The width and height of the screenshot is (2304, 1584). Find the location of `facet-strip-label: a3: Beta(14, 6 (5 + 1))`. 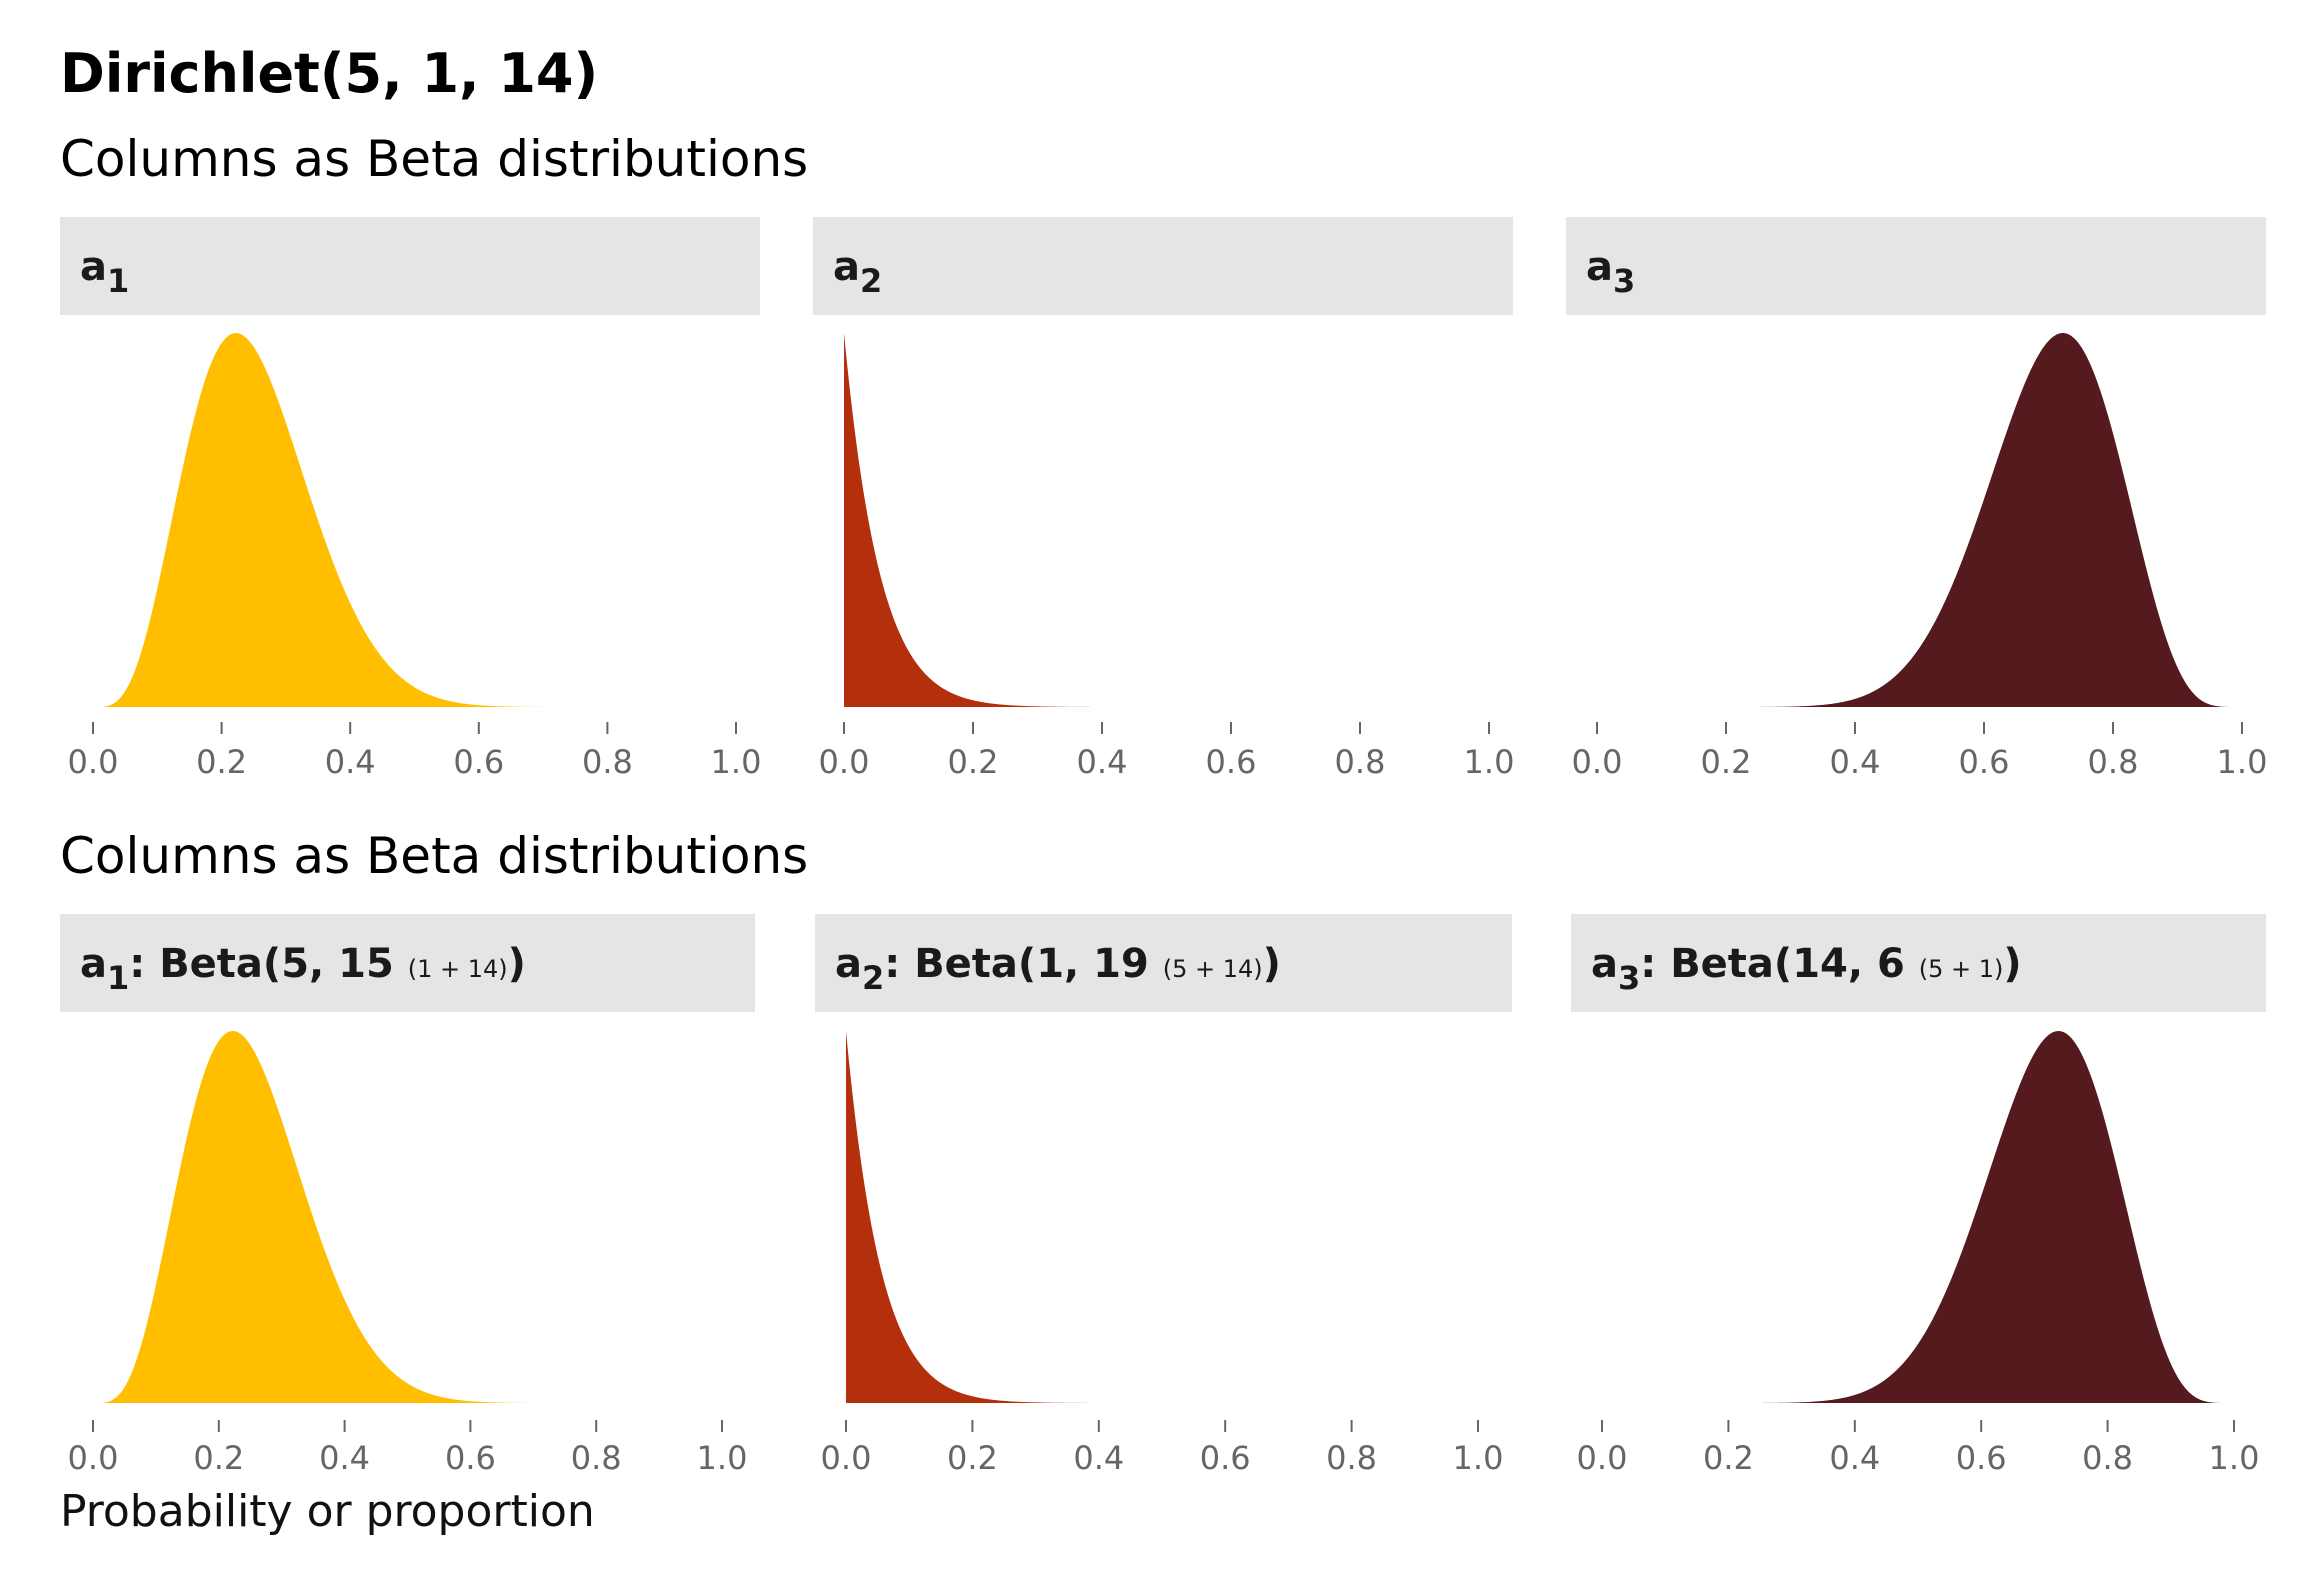

facet-strip-label: a3: Beta(14, 6 (5 + 1)) is located at coordinates (1806, 969).